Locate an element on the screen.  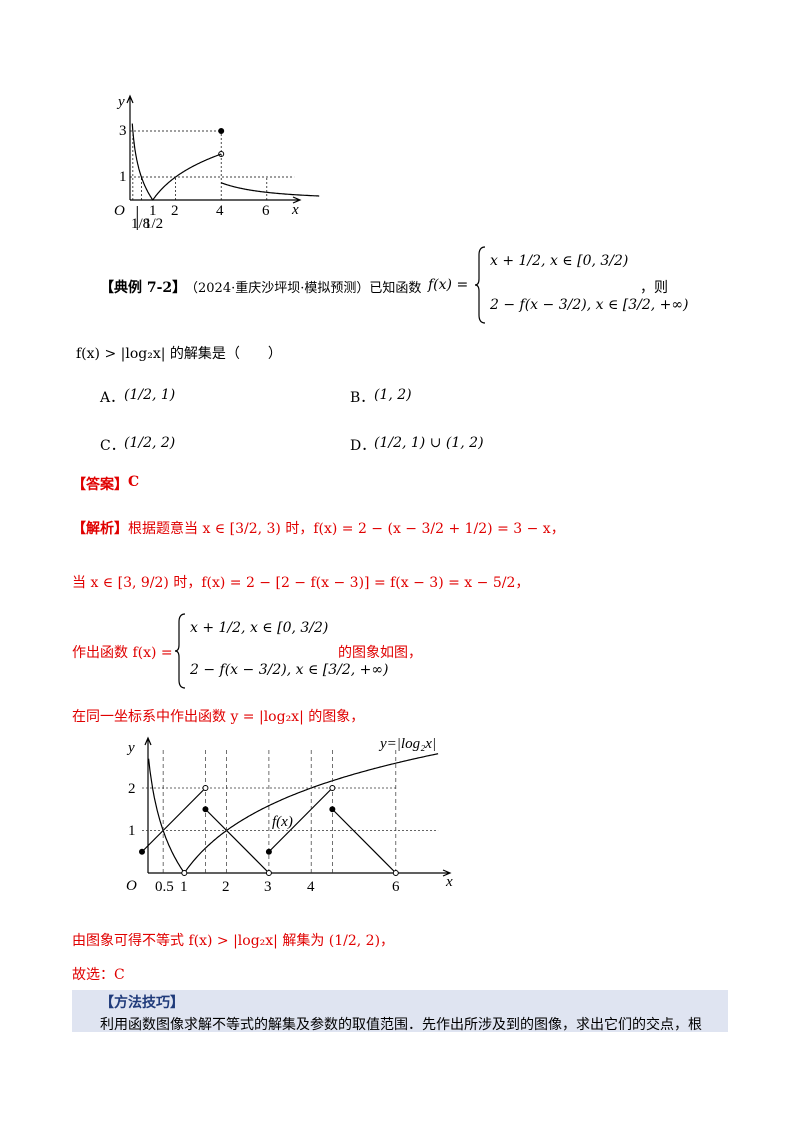
x-tick-label: 1/8 is located at coordinates (140, 224).